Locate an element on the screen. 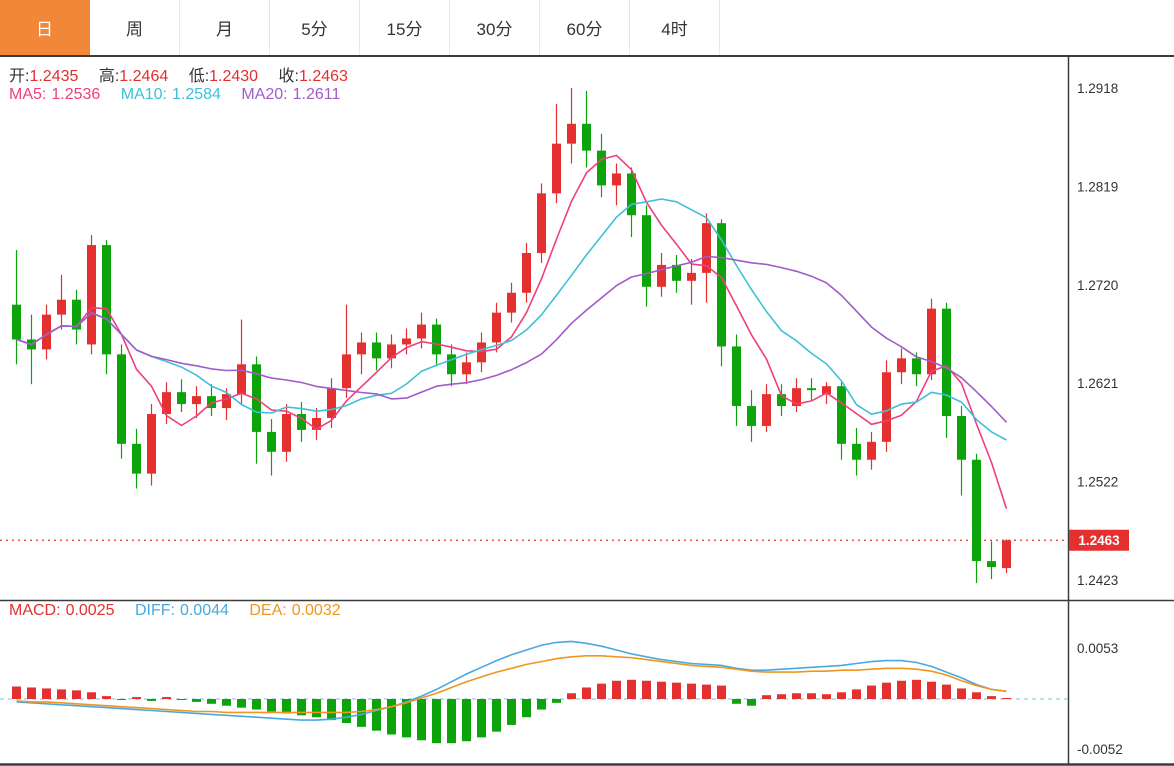 The image size is (1174, 766). axis-tick-label: 1.2720 is located at coordinates (1097, 285).